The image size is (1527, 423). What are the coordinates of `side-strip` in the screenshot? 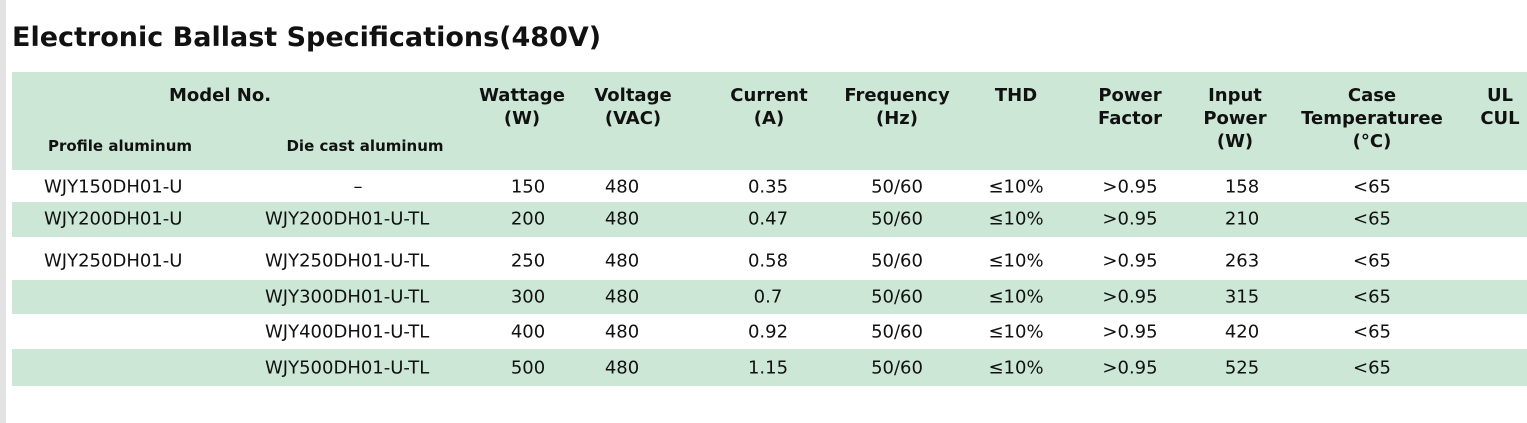 It's located at (3, 211).